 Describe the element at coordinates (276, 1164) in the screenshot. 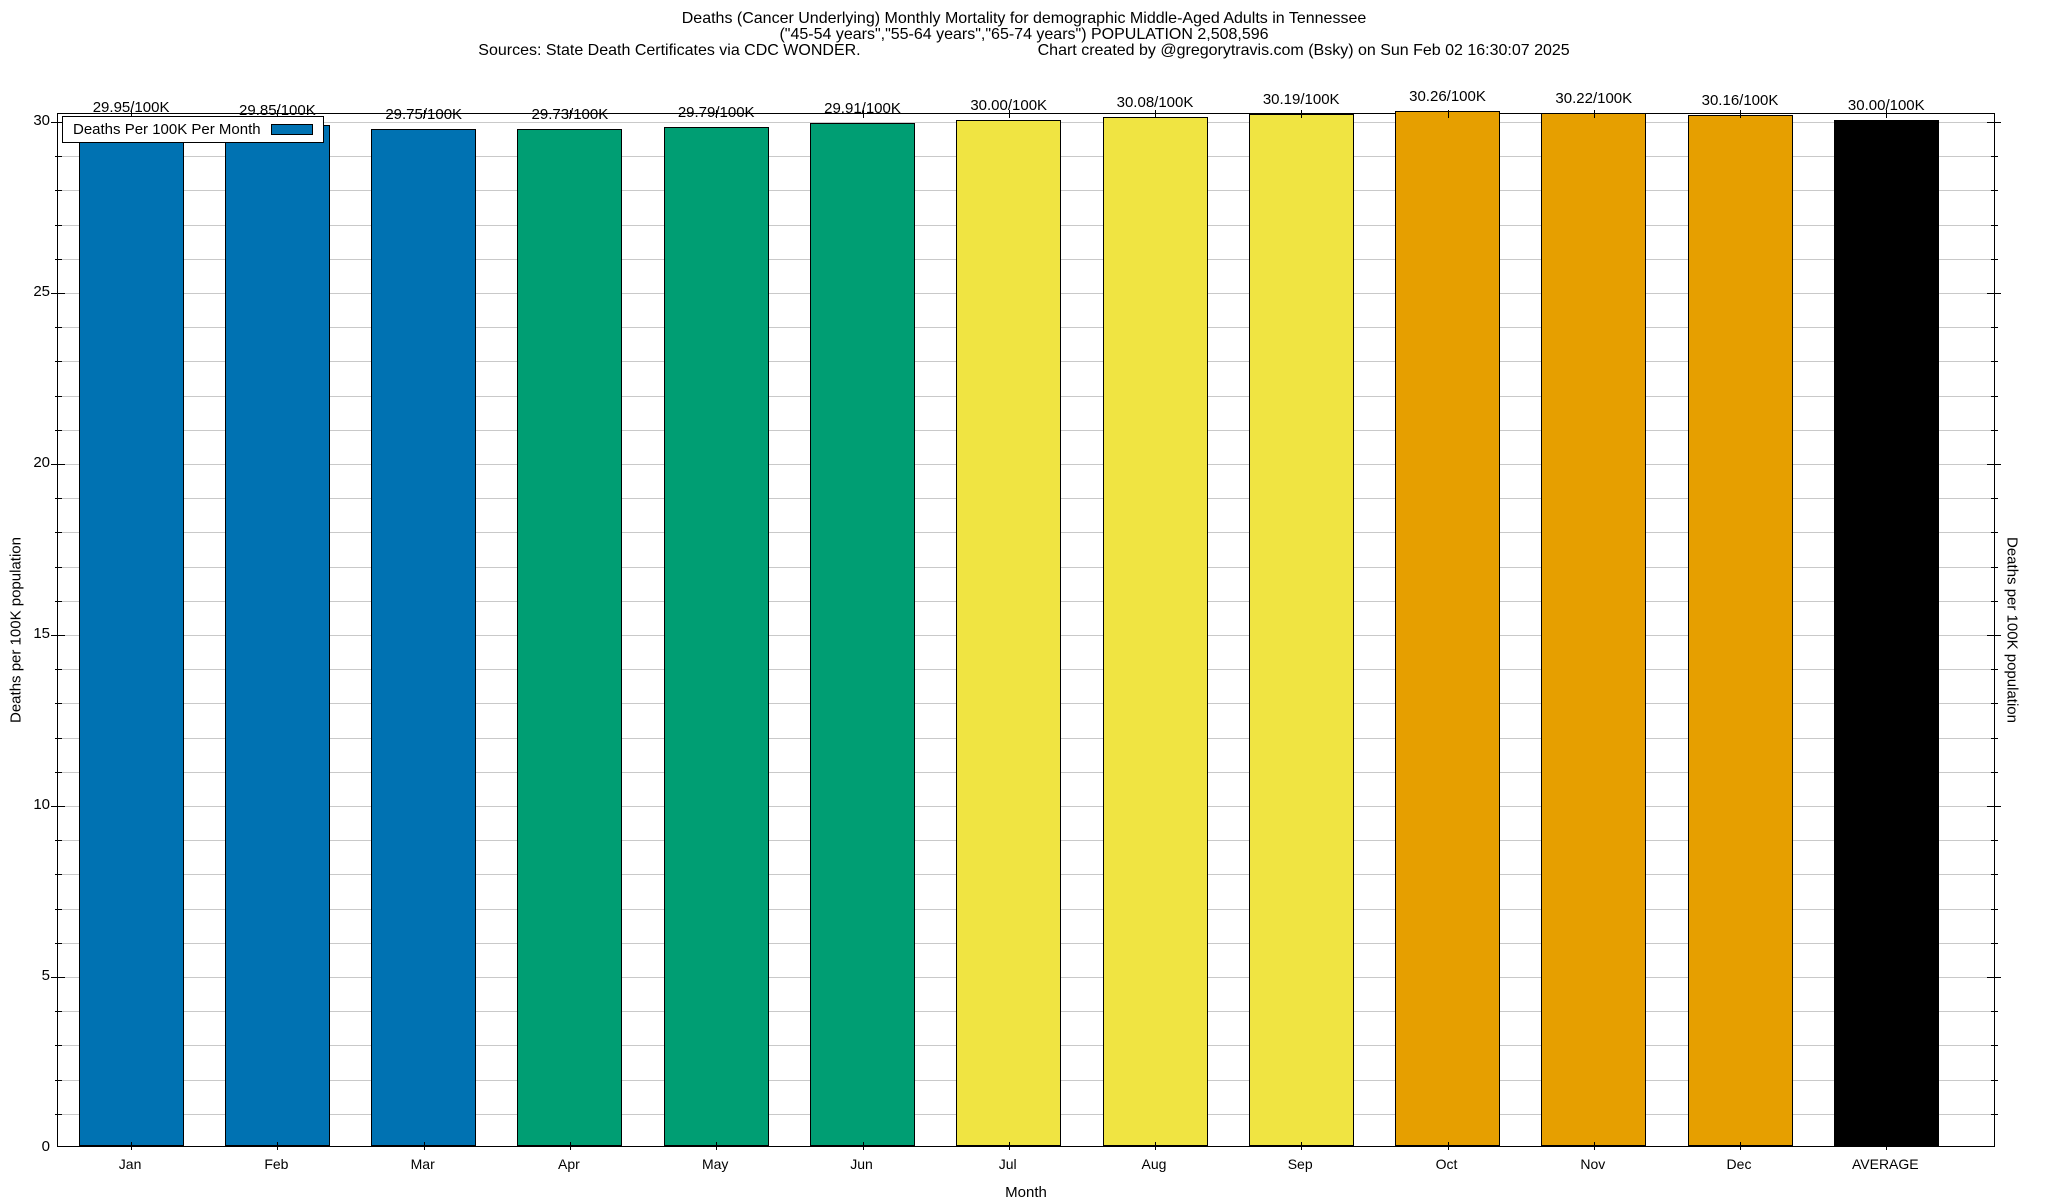

I see `x-tick-label-feb: Feb` at that location.